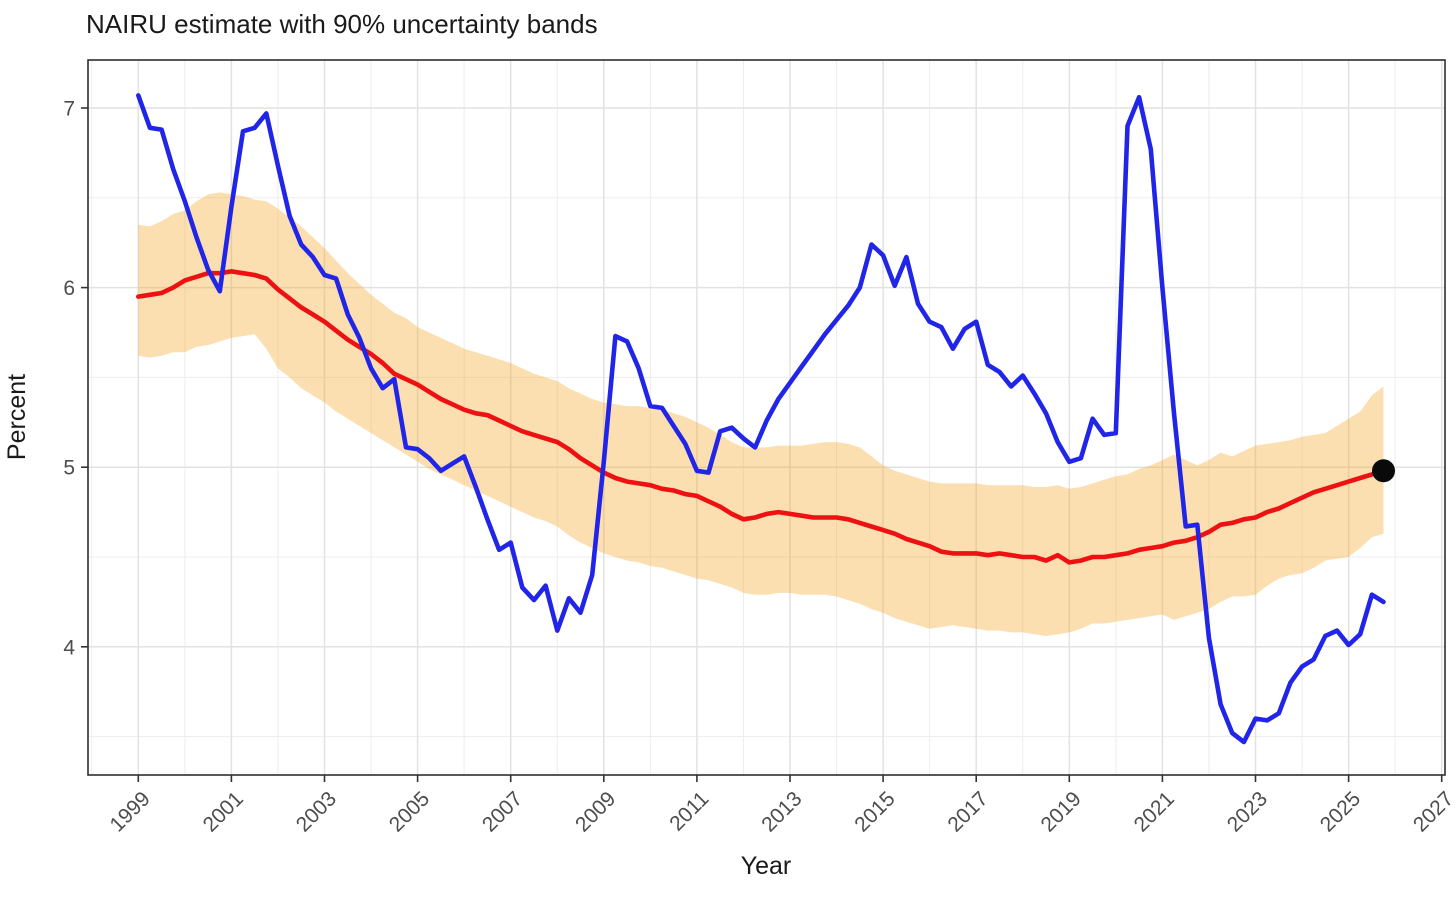 This screenshot has width=1456, height=910. Describe the element at coordinates (1247, 811) in the screenshot. I see `x-tick-label: 2023` at that location.